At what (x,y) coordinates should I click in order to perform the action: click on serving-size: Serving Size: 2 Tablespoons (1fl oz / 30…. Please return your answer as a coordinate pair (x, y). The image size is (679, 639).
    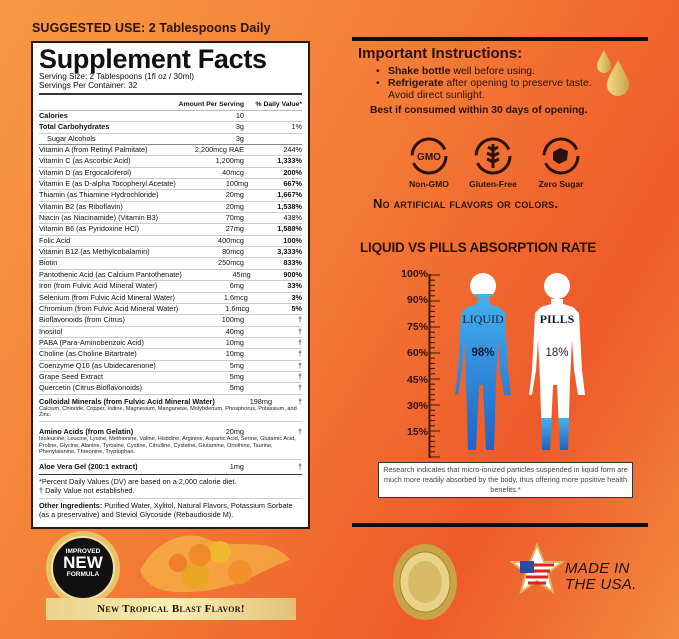
    Looking at the image, I should click on (117, 76).